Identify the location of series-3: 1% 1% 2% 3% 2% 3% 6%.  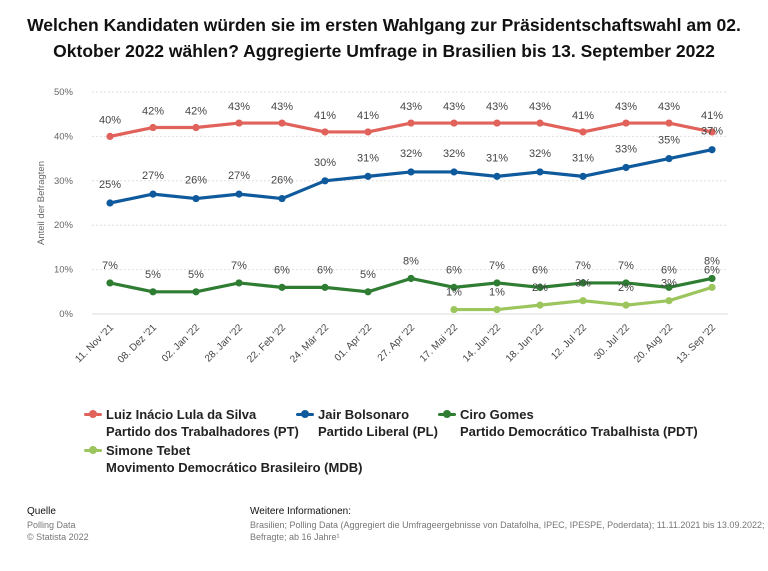
(583, 289).